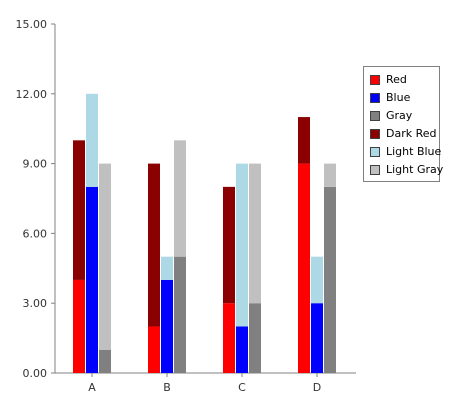  I want to click on legend-label: Light Blue, so click(414, 151).